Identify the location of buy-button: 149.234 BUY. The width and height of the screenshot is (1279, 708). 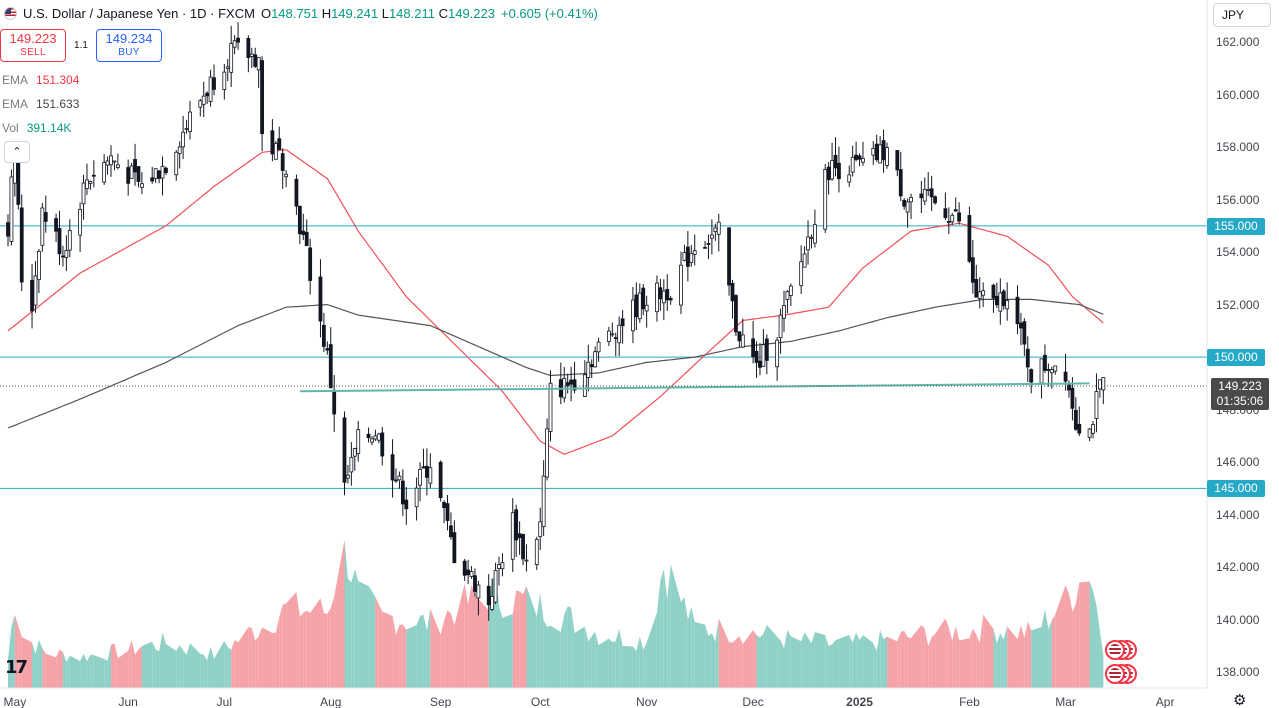
(129, 45).